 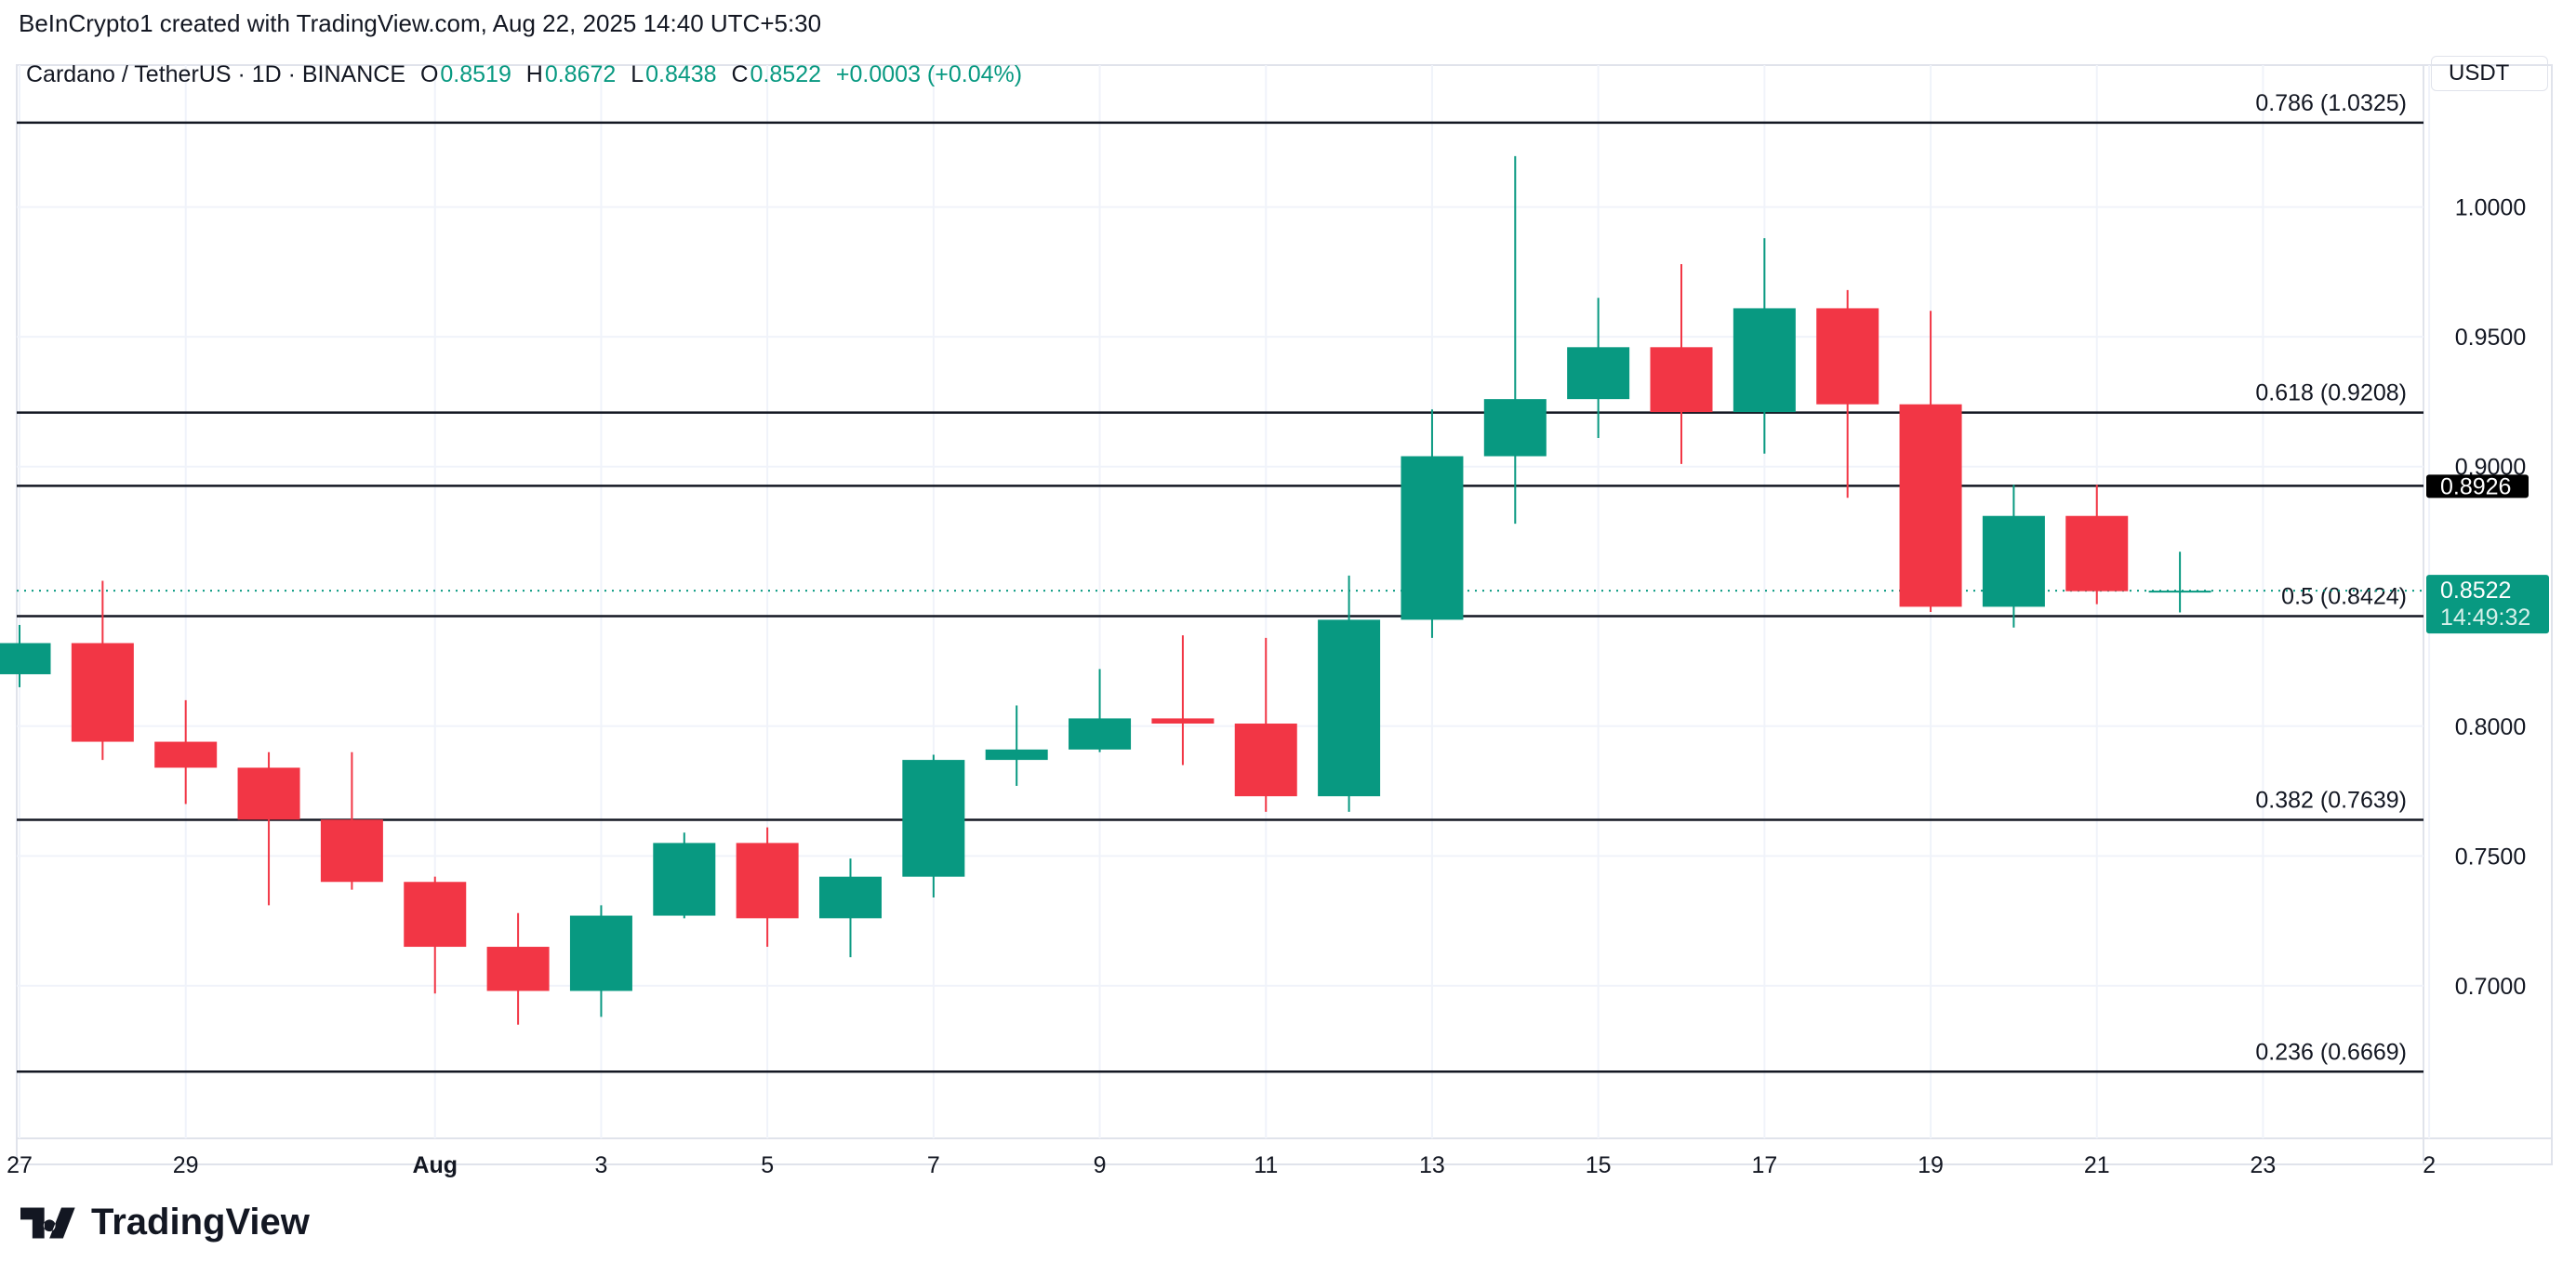 I want to click on horizontal-line-price: 0.8926, so click(x=2475, y=486).